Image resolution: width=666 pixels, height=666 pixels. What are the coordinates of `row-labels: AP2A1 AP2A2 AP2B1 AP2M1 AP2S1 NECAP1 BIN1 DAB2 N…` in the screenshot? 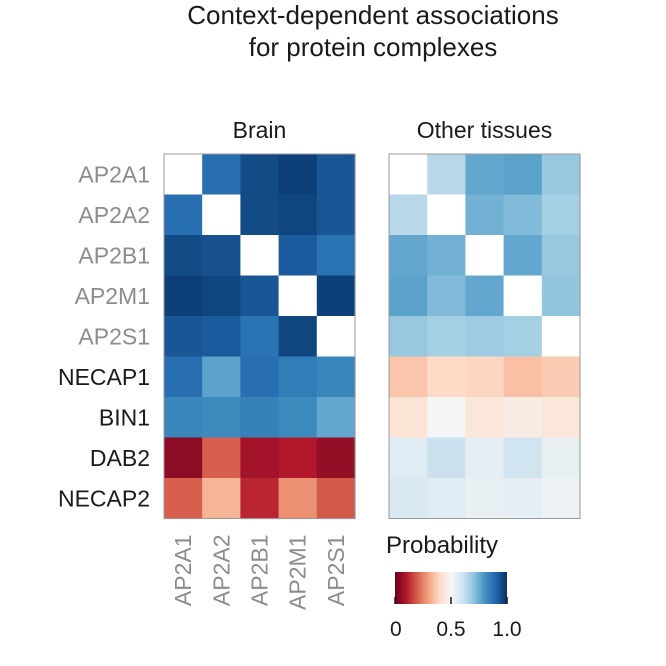 It's located at (104, 336).